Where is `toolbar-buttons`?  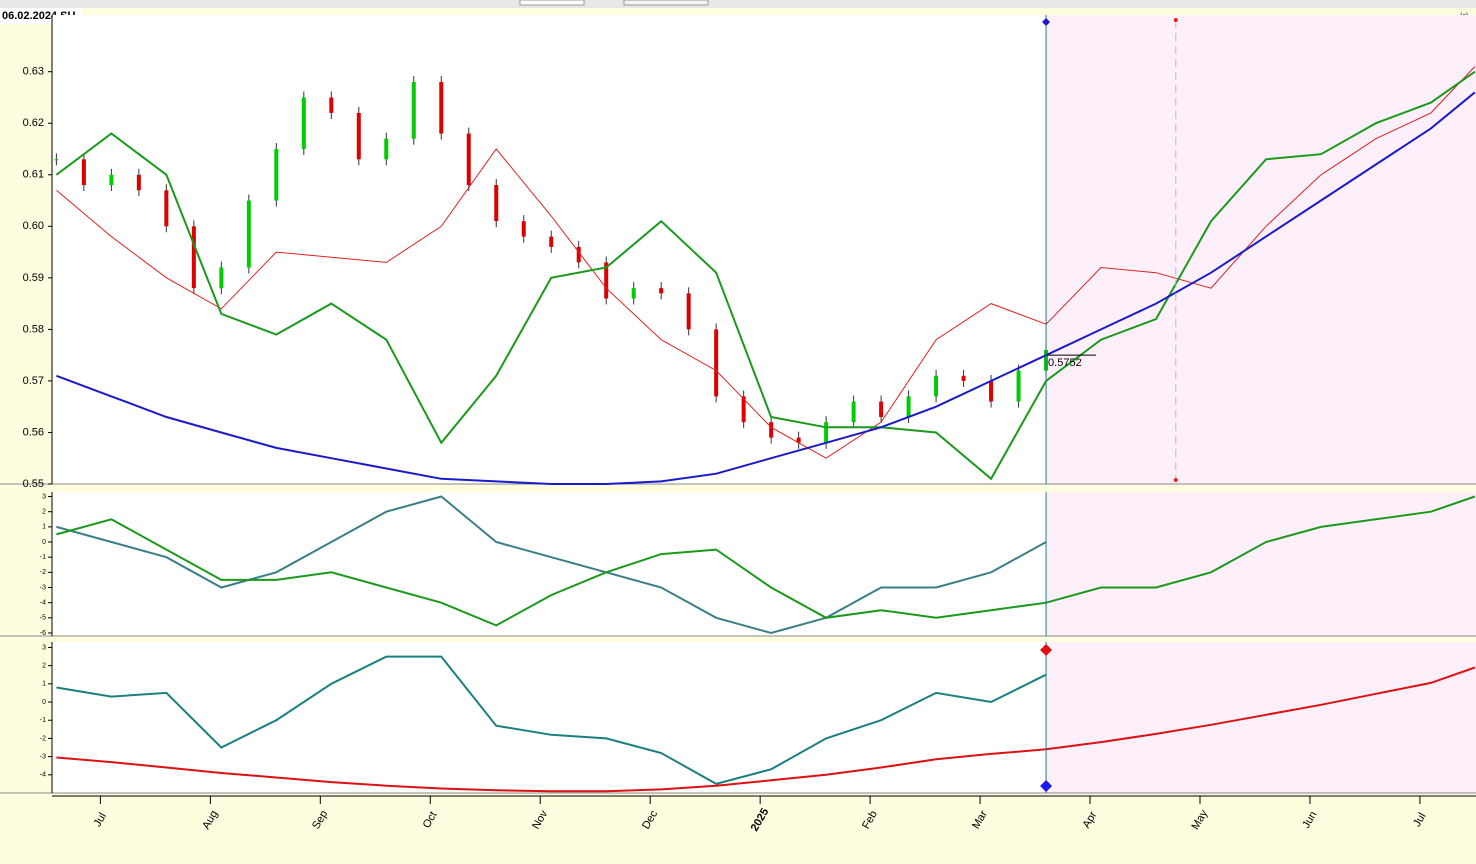
toolbar-buttons is located at coordinates (666, 3).